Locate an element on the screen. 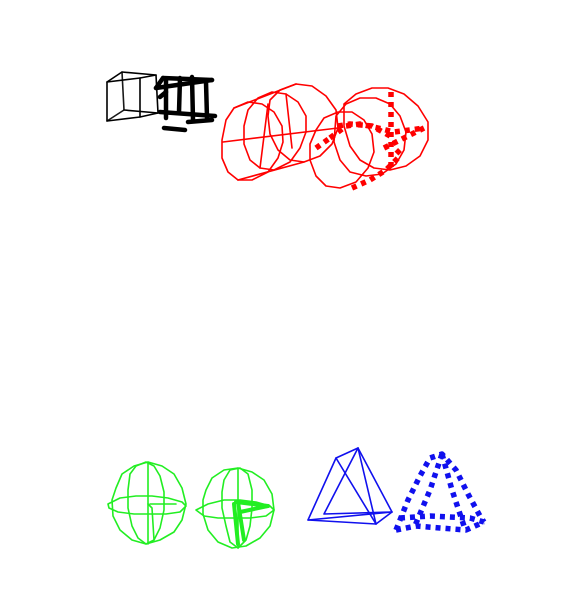 Image resolution: width=578 pixels, height=608 pixels. pyramid-group is located at coordinates (397, 490).